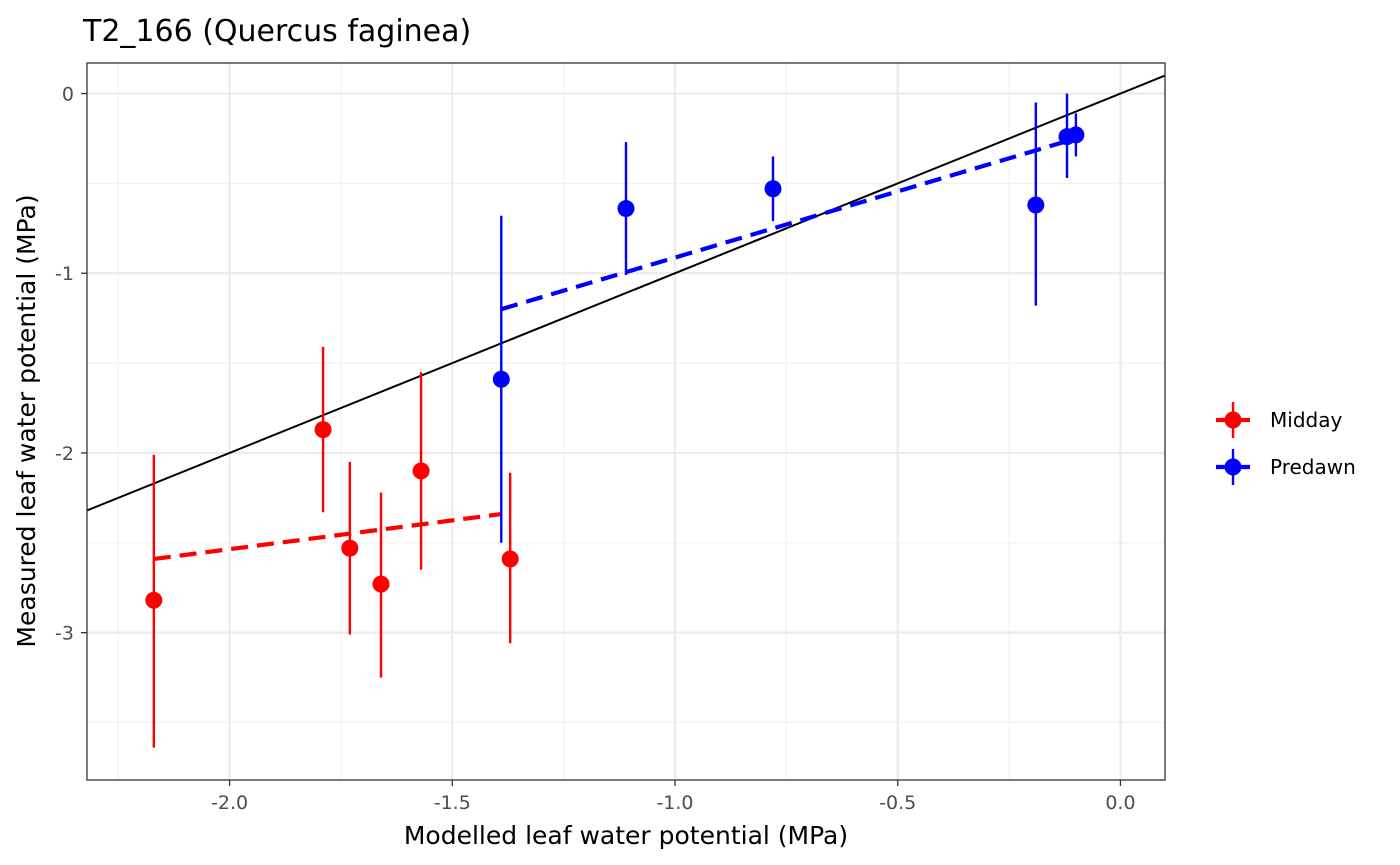 The width and height of the screenshot is (1400, 865). Describe the element at coordinates (26, 420) in the screenshot. I see `y-axis-title: Measured leaf water potential (MPa)` at that location.